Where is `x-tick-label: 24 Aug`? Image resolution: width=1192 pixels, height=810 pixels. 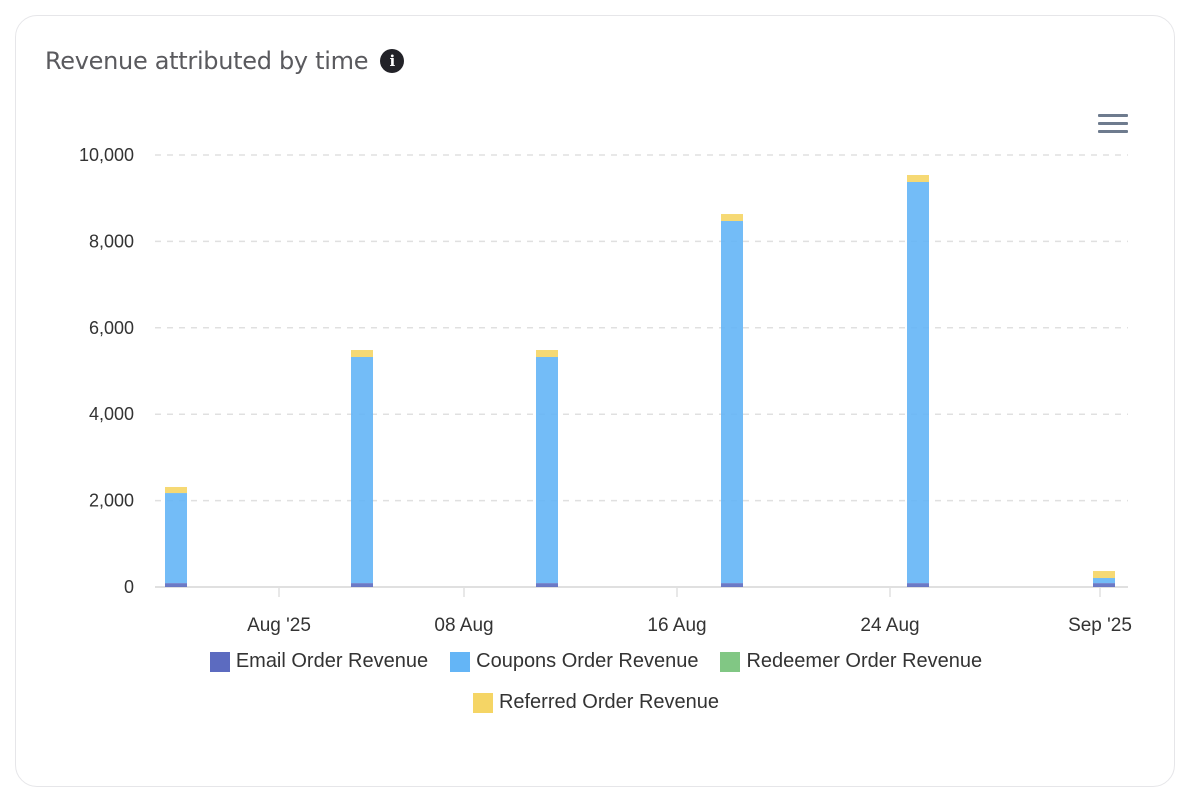 x-tick-label: 24 Aug is located at coordinates (889, 625).